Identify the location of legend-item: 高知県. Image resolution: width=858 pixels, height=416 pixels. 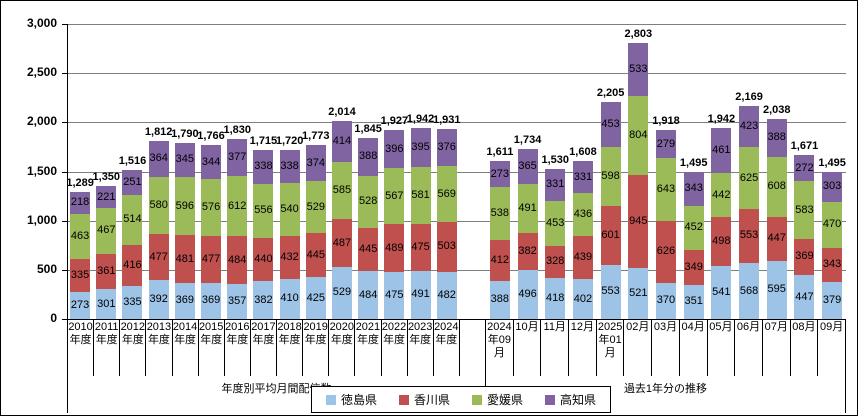
(570, 399).